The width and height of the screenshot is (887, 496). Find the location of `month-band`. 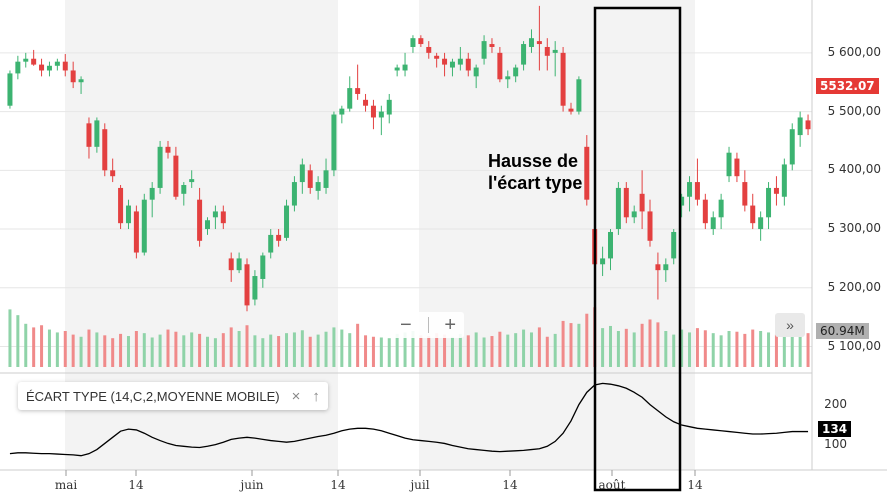

month-band is located at coordinates (554, 235).